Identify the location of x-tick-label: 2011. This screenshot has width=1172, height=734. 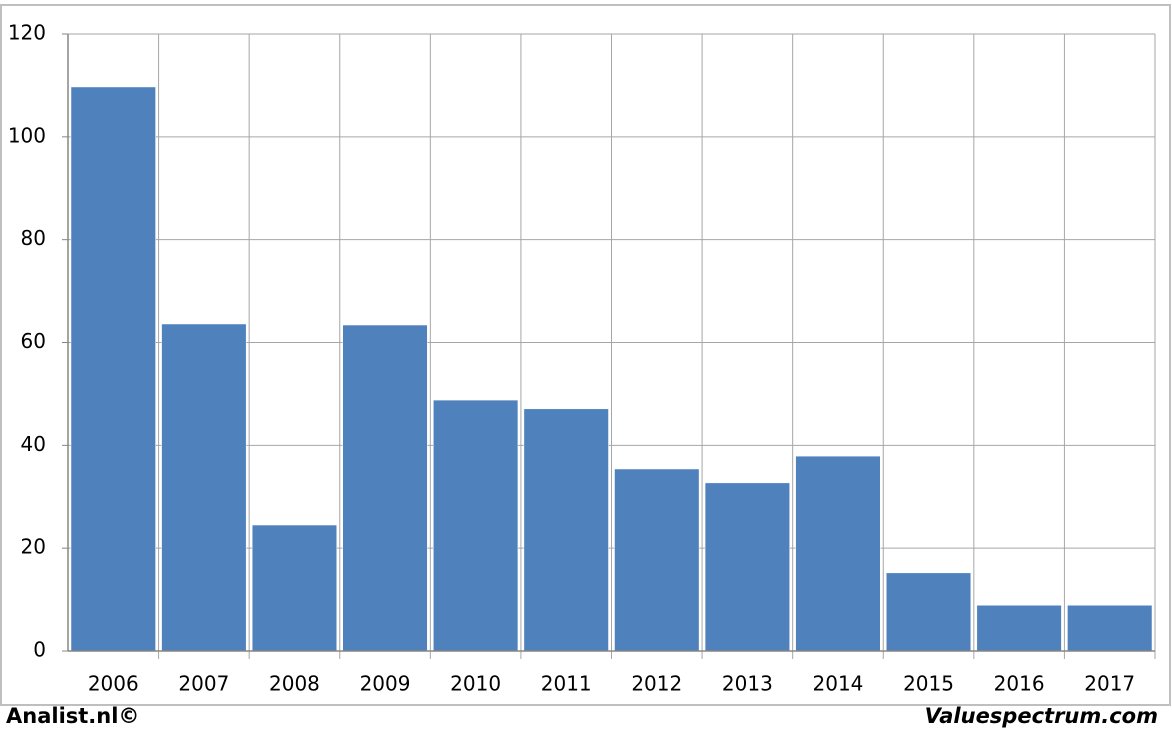
(566, 684).